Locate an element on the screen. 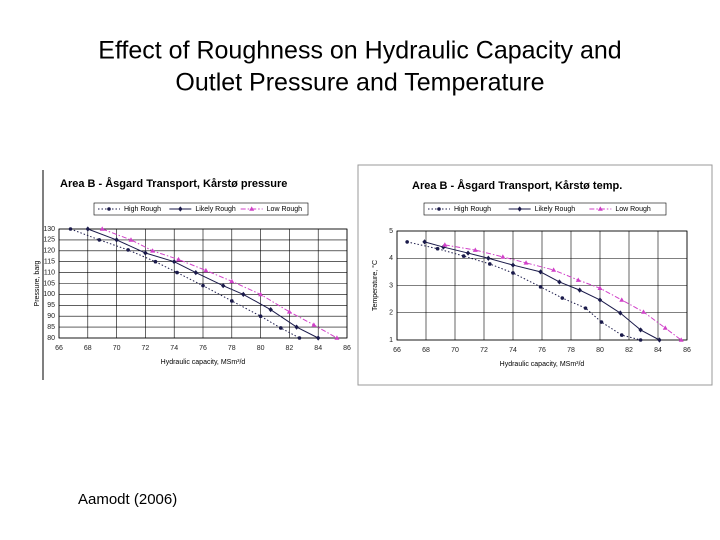 The width and height of the screenshot is (720, 540). citation: Aamodt (2006) is located at coordinates (127, 499).